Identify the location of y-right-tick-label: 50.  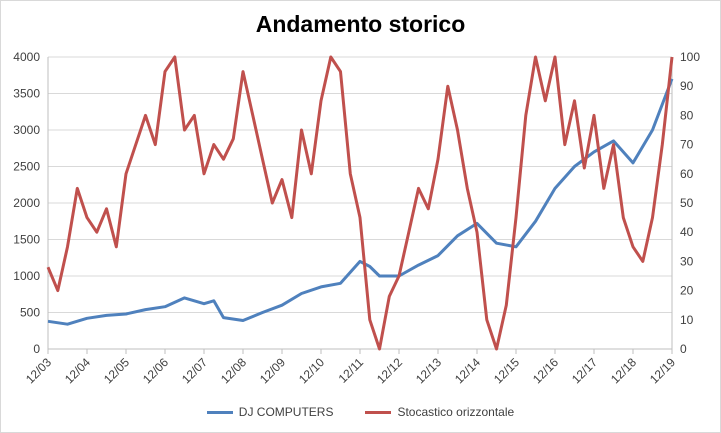
(687, 203).